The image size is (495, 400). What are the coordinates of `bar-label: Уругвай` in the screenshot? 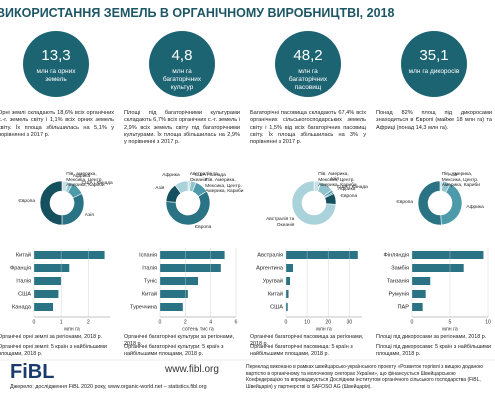 It's located at (273, 280).